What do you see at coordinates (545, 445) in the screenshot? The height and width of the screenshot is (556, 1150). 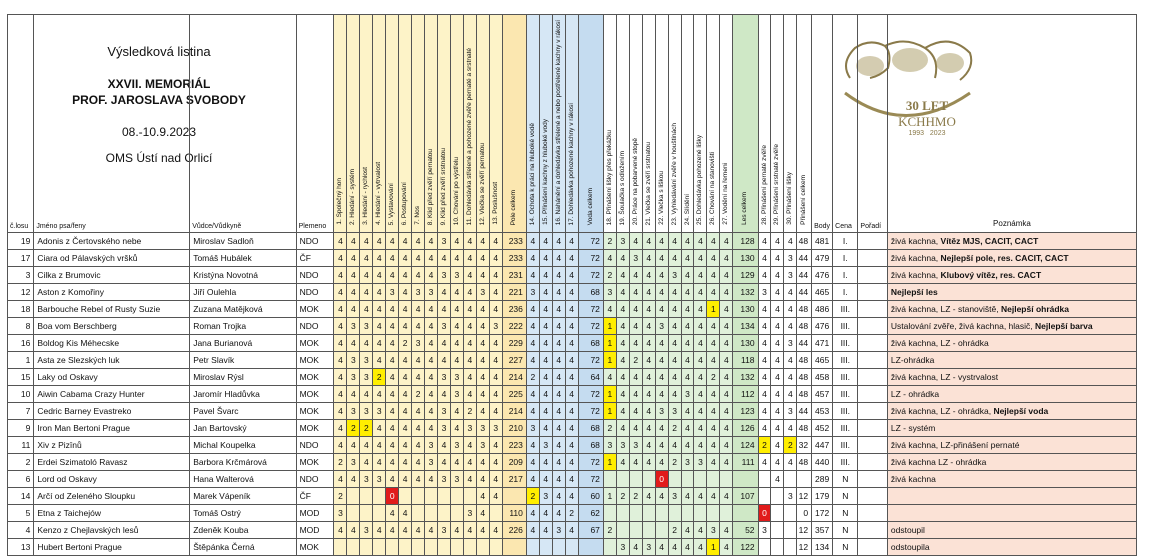 I see `water-score: 3` at bounding box center [545, 445].